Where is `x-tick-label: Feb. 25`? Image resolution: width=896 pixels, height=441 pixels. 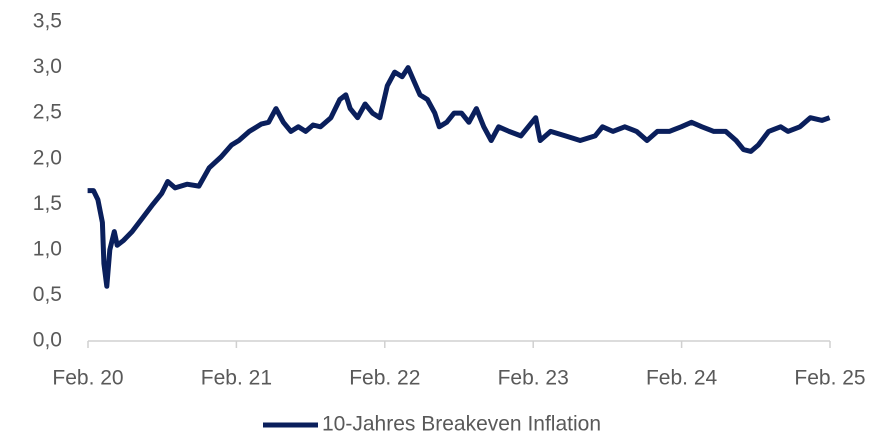
x-tick-label: Feb. 25 is located at coordinates (829, 378).